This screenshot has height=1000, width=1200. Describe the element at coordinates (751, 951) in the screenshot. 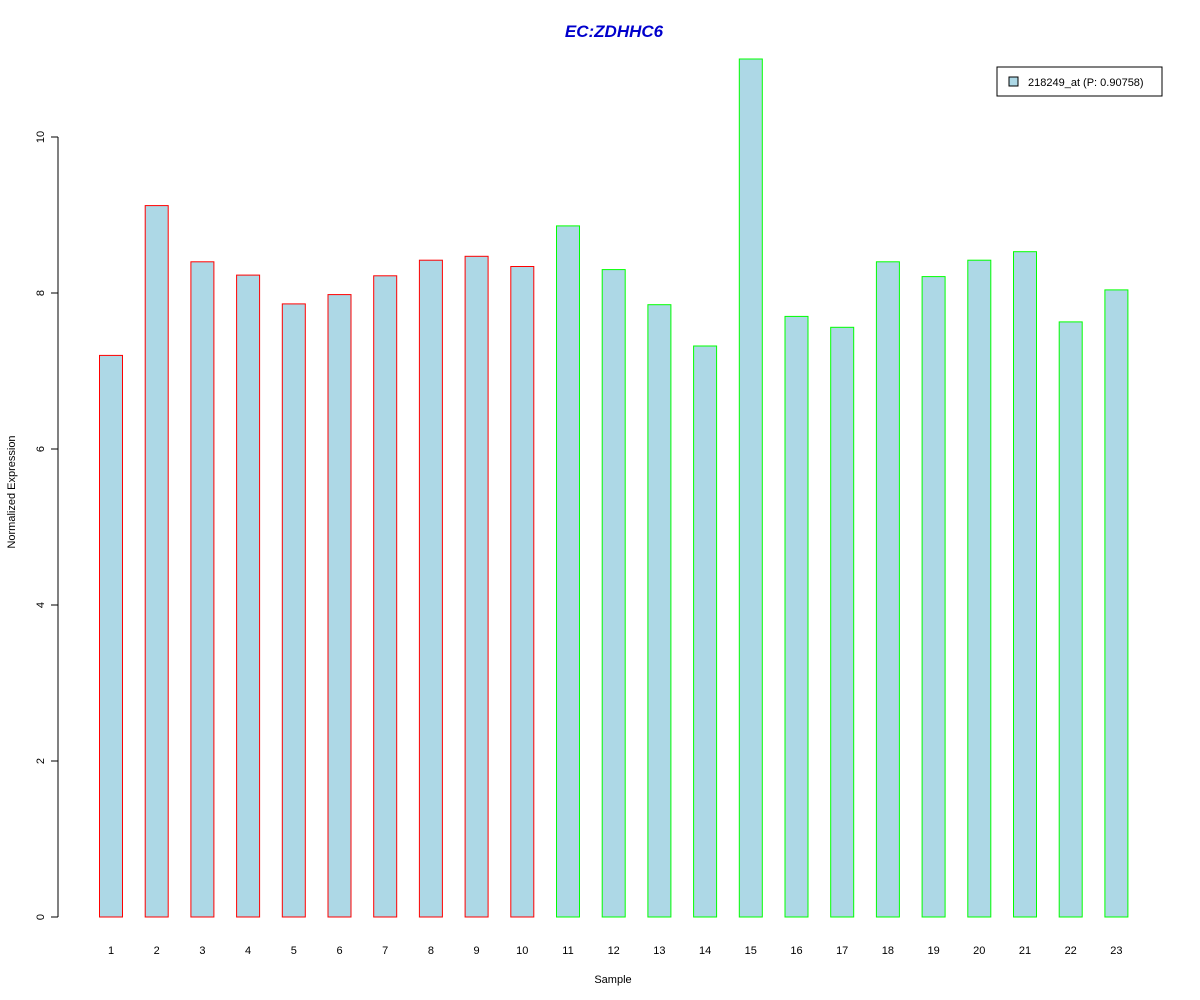

I see `x-tick-label: 15` at that location.